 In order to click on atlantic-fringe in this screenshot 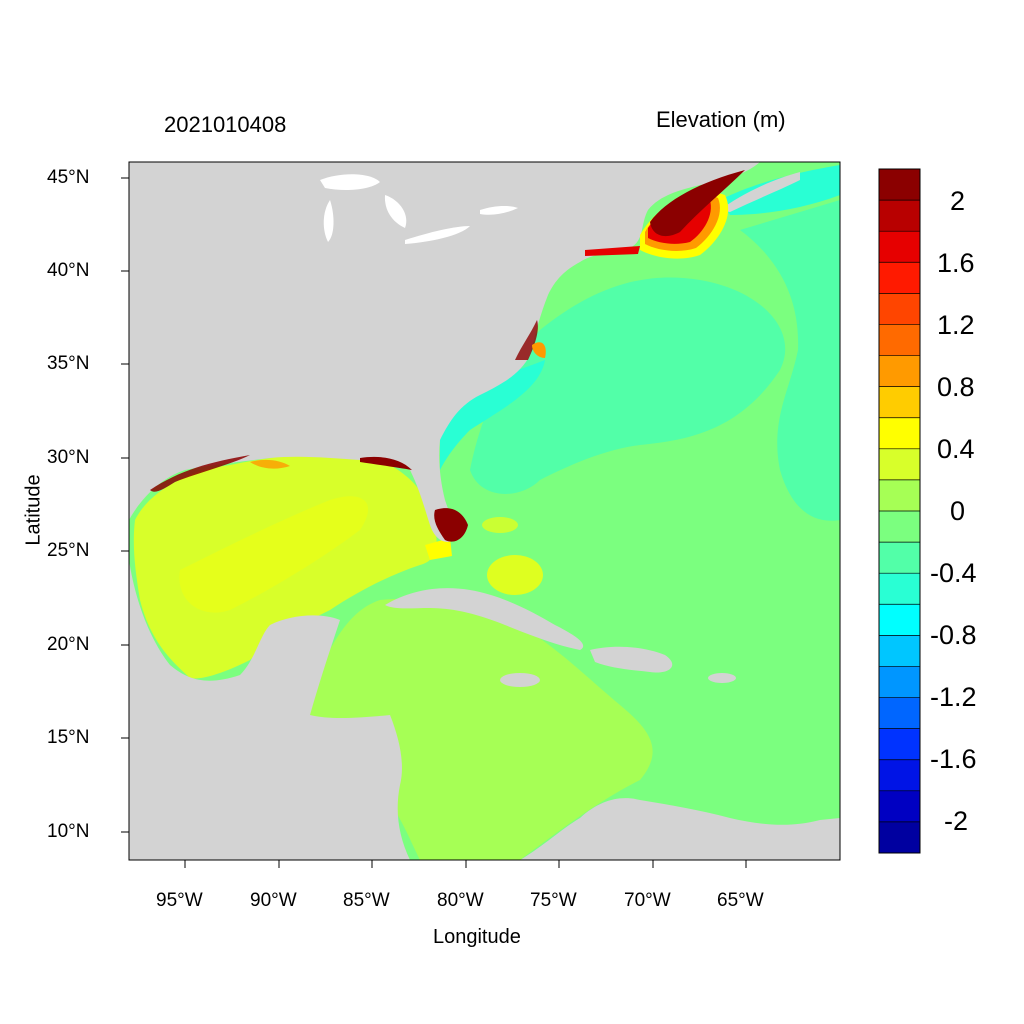, I will do `click(526, 340)`.